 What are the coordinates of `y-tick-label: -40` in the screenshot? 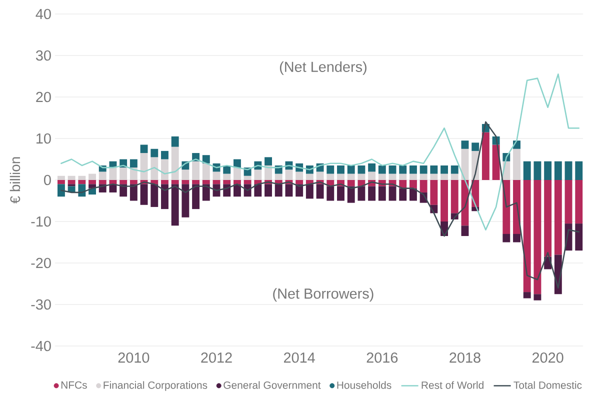 It's located at (41, 346).